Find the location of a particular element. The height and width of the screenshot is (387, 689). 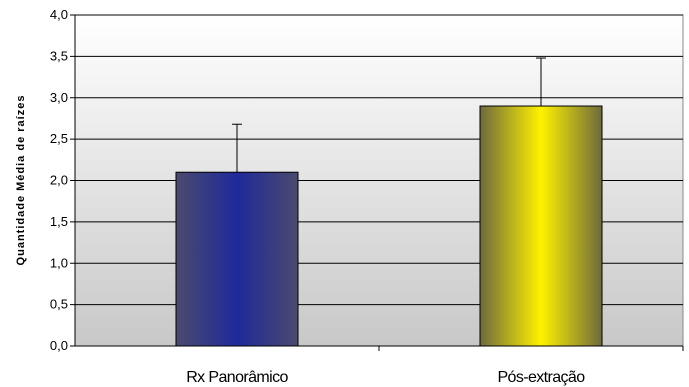

x-category-label: Rx Panorâmico is located at coordinates (237, 377).